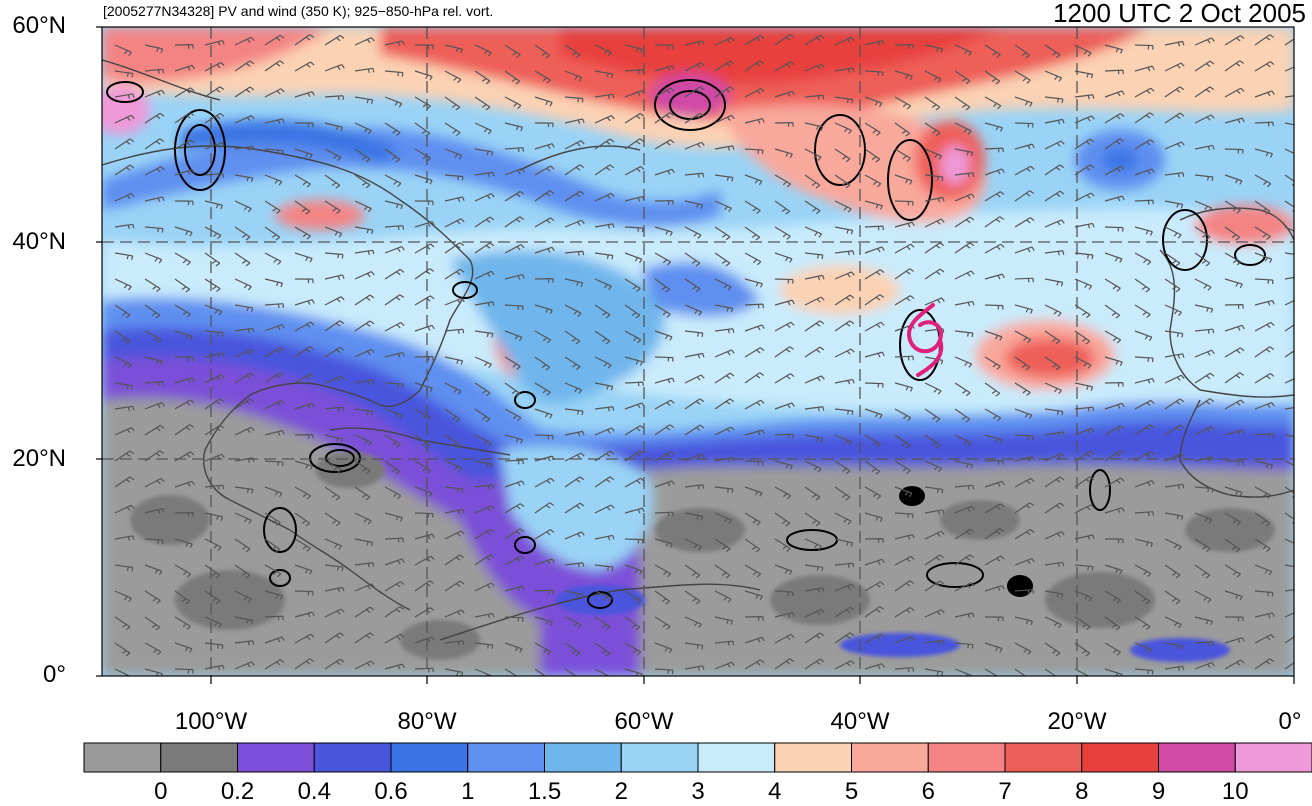 The height and width of the screenshot is (806, 1312). What do you see at coordinates (39, 25) in the screenshot?
I see `lat-label-60n: 60°N` at bounding box center [39, 25].